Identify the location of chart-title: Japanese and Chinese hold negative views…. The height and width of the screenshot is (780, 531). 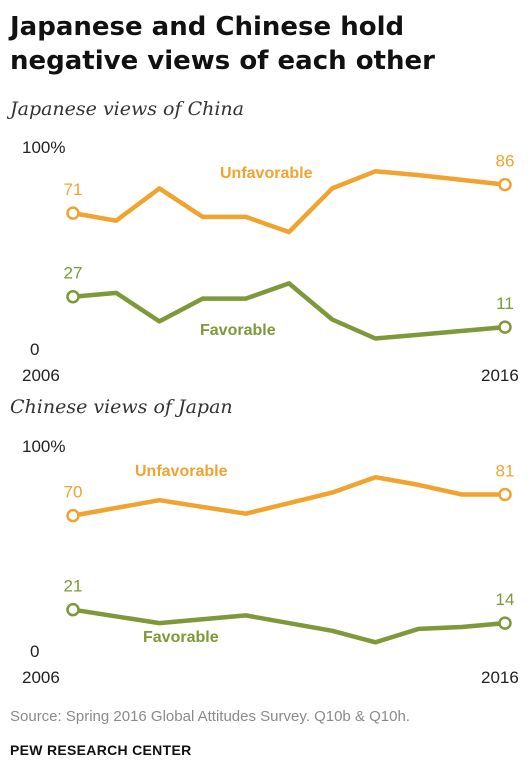
(222, 44).